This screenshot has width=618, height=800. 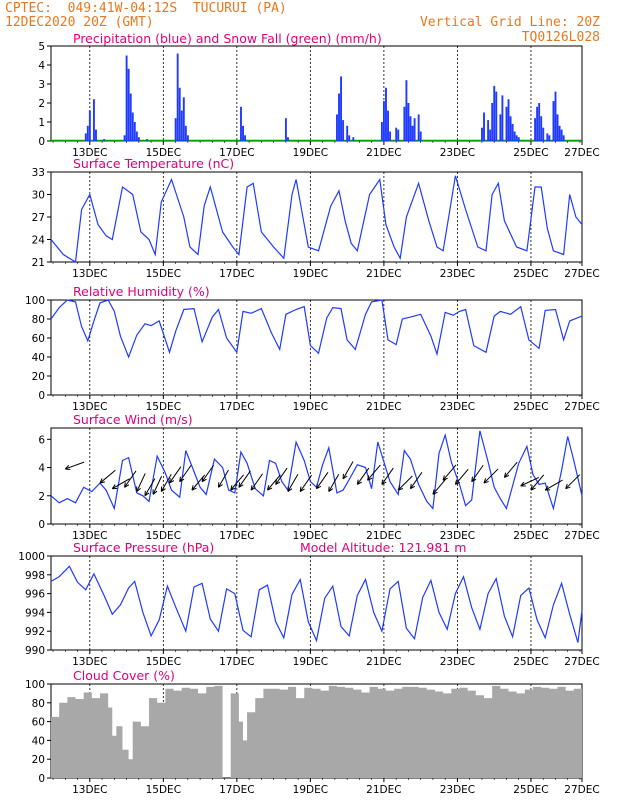 I want to click on grid-note: Vertical Grid Line: 20Z, so click(x=509, y=22).